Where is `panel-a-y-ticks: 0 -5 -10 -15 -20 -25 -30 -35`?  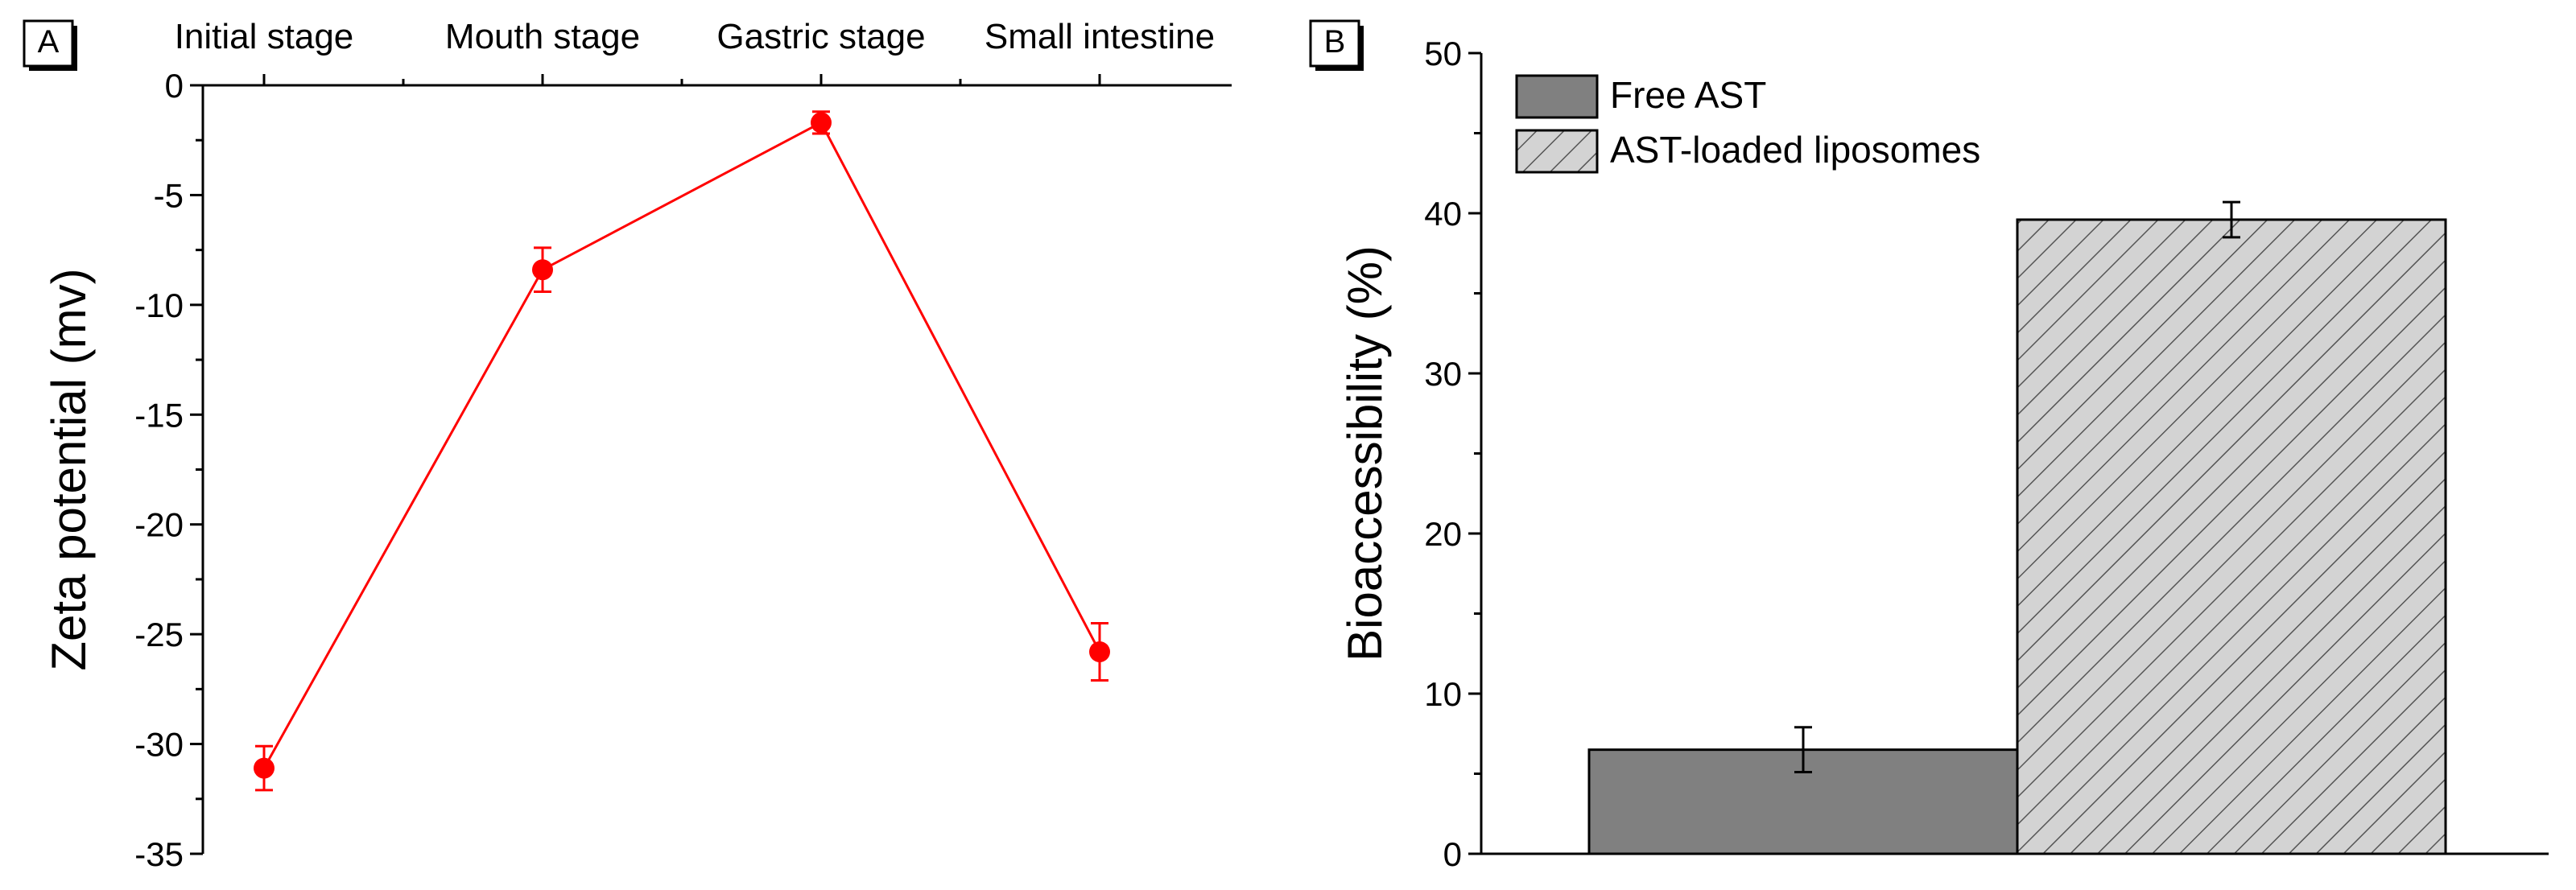 panel-a-y-ticks: 0 -5 -10 -15 -20 -25 -30 -35 is located at coordinates (168, 470).